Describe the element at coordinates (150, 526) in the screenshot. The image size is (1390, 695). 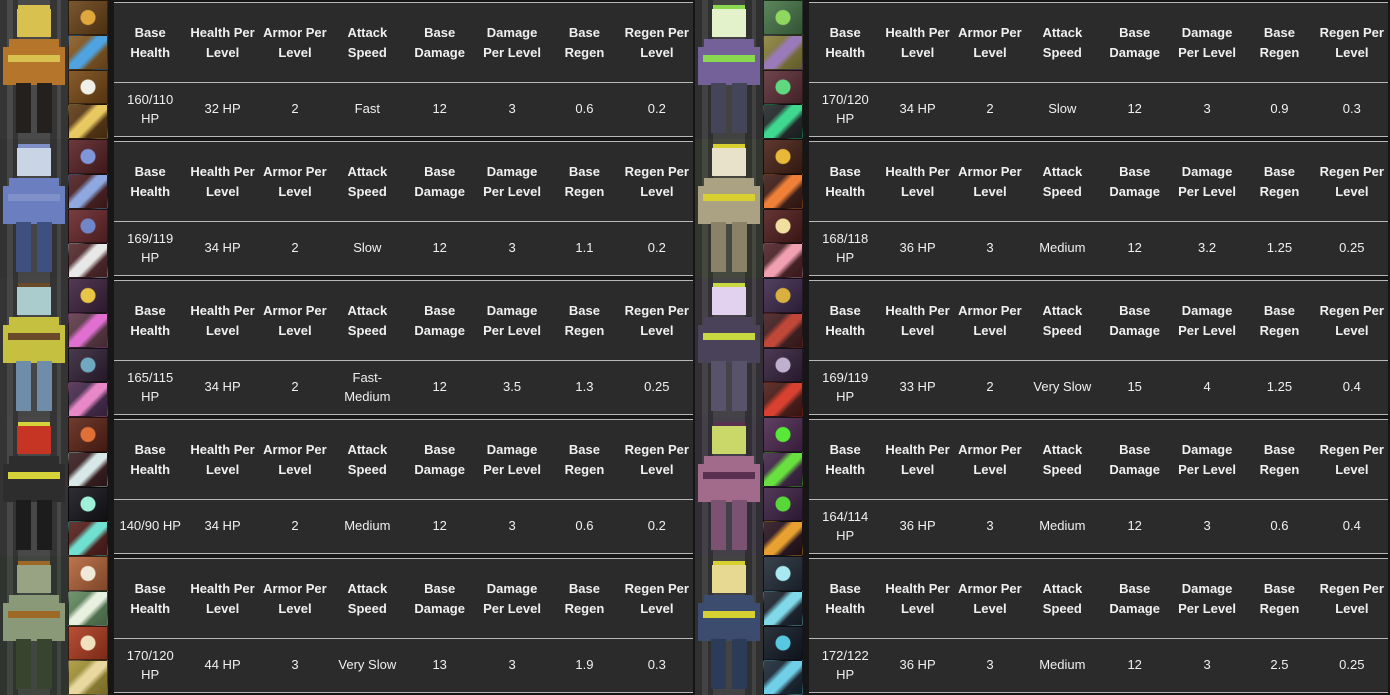
I see `stats-value-cell: 140/90 HP` at that location.